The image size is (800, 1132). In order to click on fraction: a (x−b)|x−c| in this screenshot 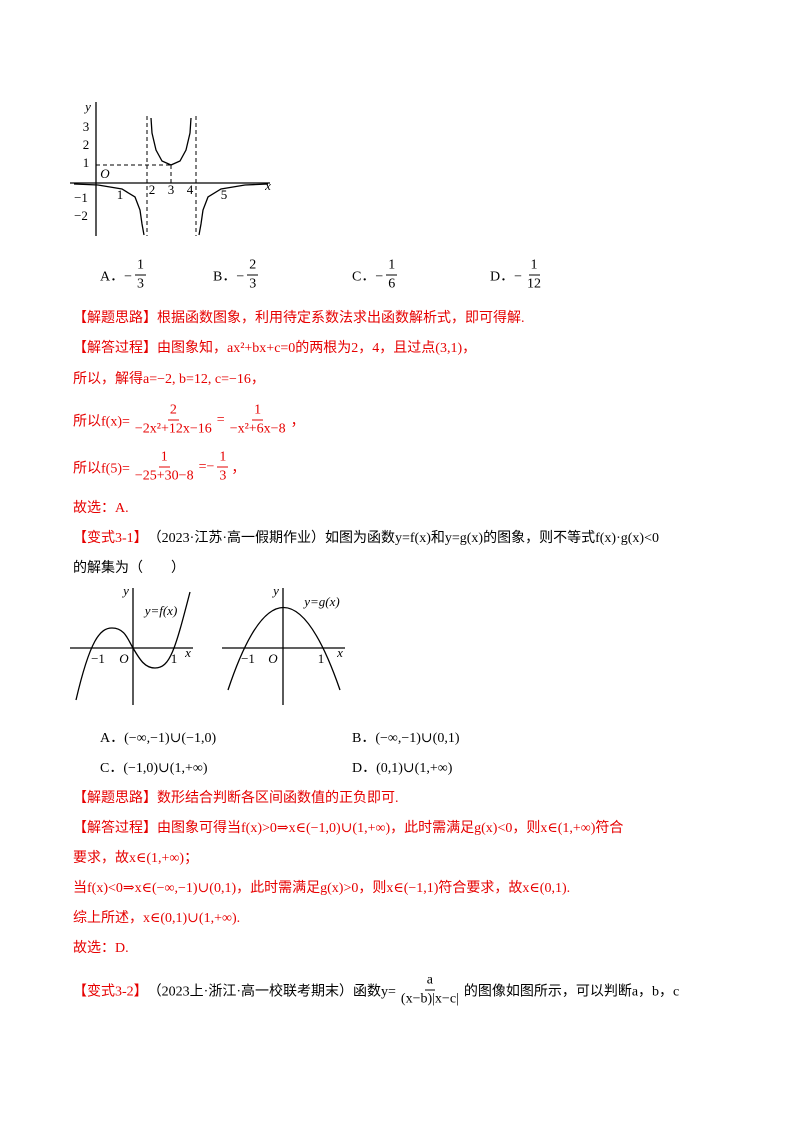, I will do `click(430, 990)`.